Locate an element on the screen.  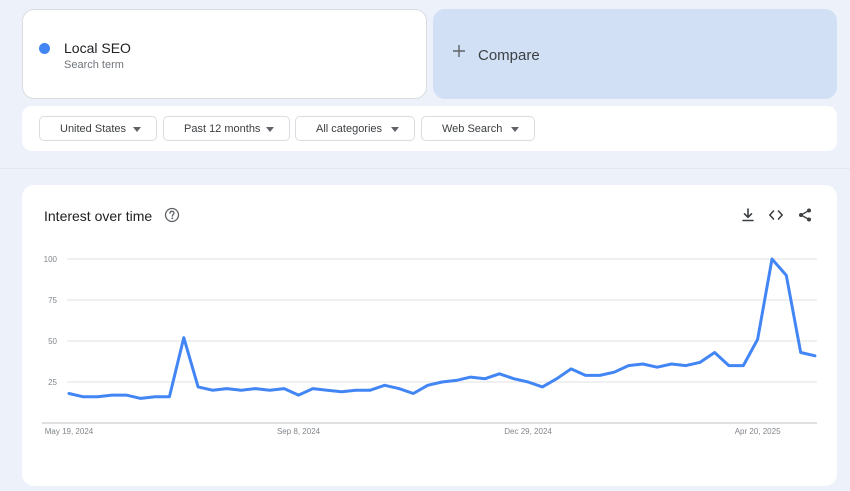
chart-title: Interest over time is located at coordinates (98, 216).